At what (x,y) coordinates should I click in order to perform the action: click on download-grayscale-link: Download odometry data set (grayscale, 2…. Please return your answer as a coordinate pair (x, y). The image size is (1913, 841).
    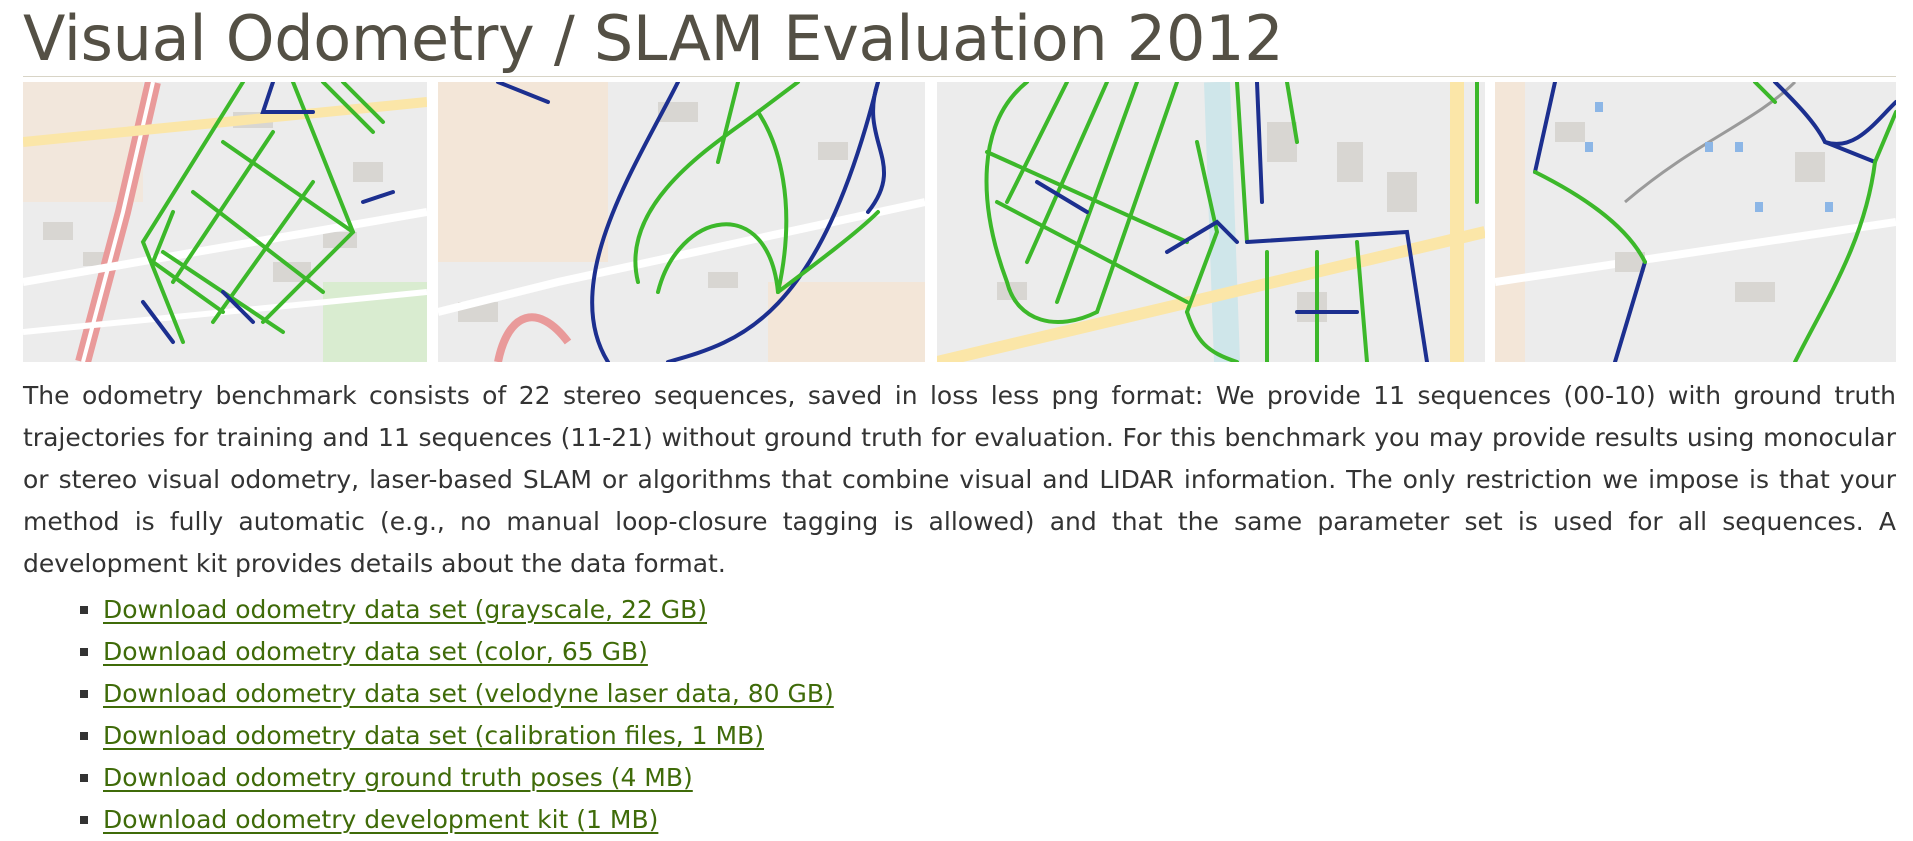
    Looking at the image, I should click on (405, 609).